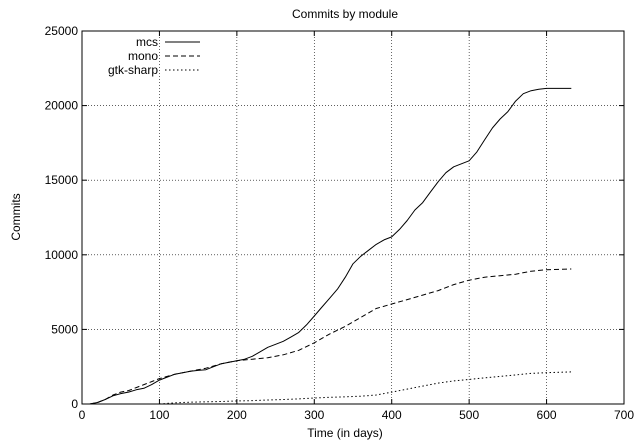 Image resolution: width=635 pixels, height=444 pixels. What do you see at coordinates (62, 31) in the screenshot?
I see `y-tick-label: 25000` at bounding box center [62, 31].